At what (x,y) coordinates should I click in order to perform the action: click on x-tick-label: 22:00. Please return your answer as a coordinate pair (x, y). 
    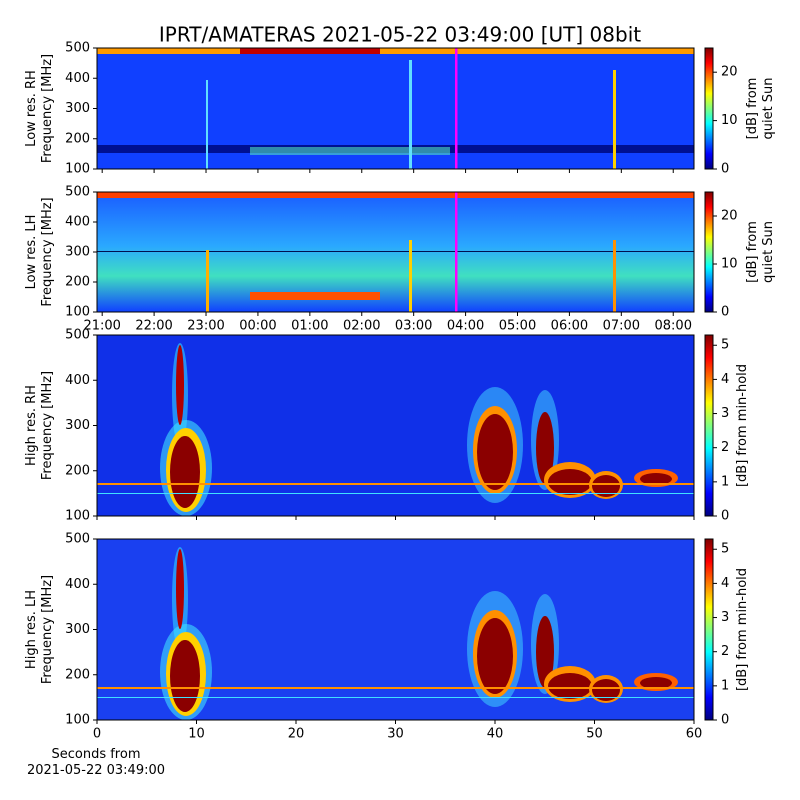
    Looking at the image, I should click on (153, 326).